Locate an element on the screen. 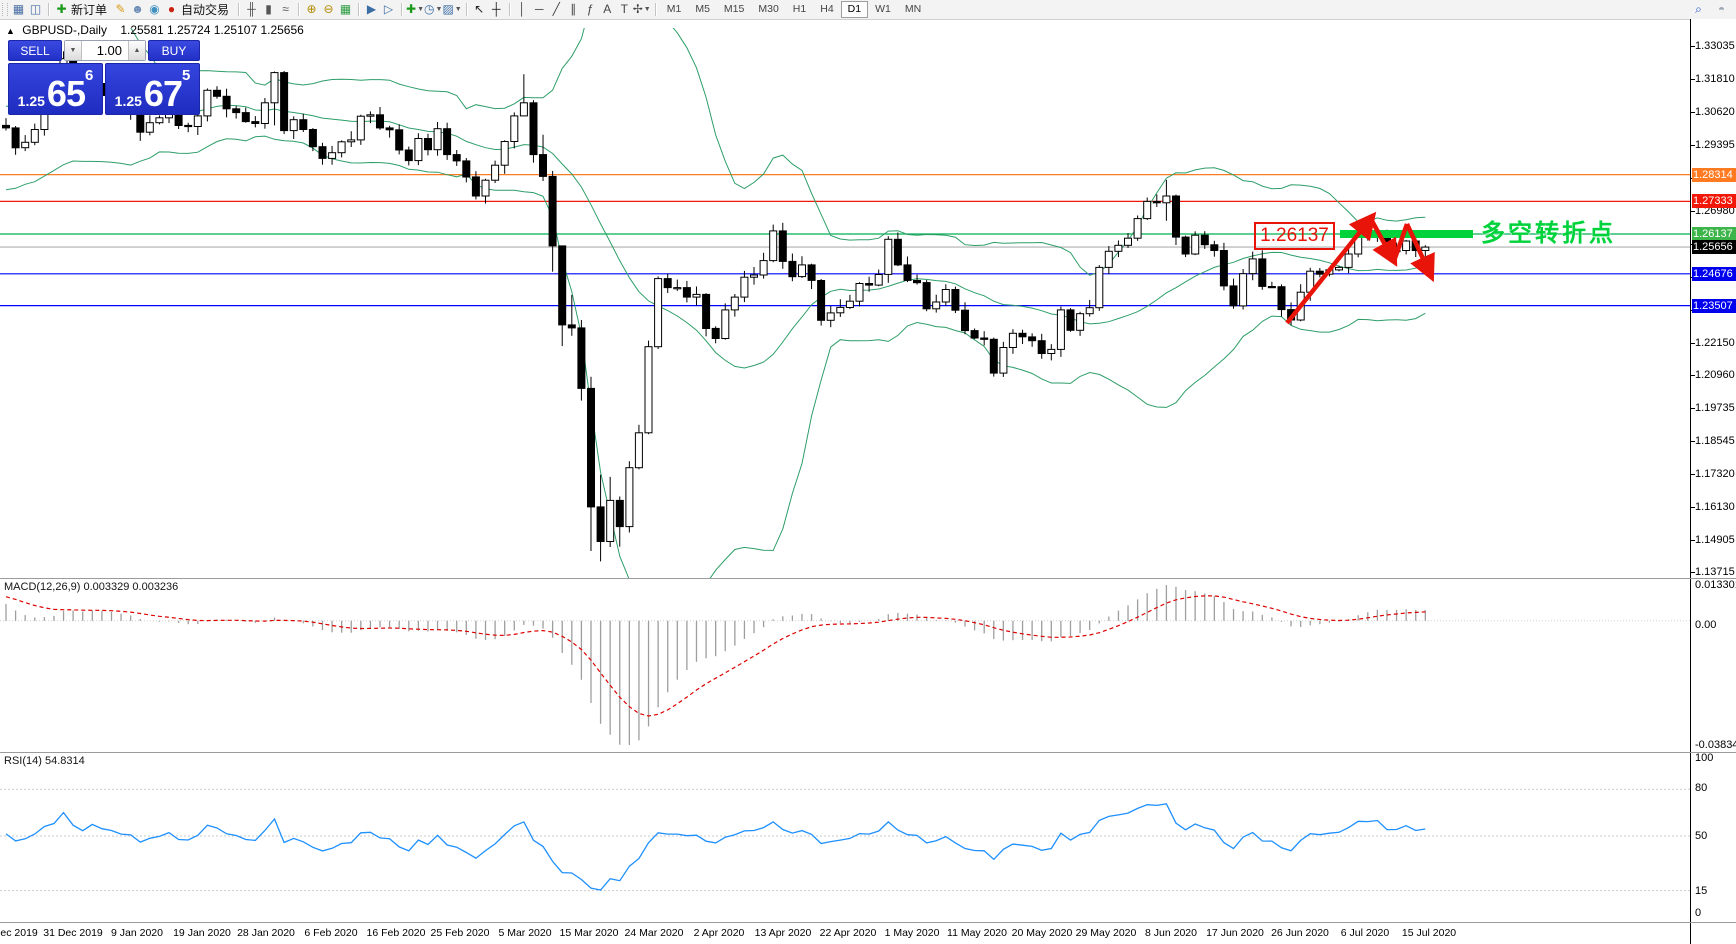  template-icon-dropdown: ▼ is located at coordinates (458, 9).